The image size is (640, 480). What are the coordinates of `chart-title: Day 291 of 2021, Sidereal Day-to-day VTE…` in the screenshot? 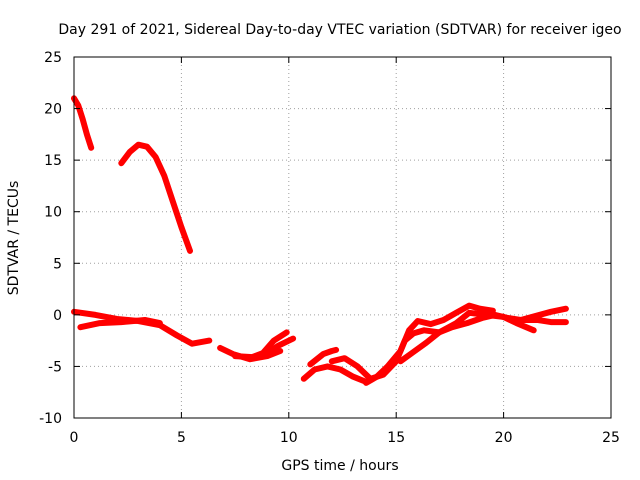 It's located at (339, 30).